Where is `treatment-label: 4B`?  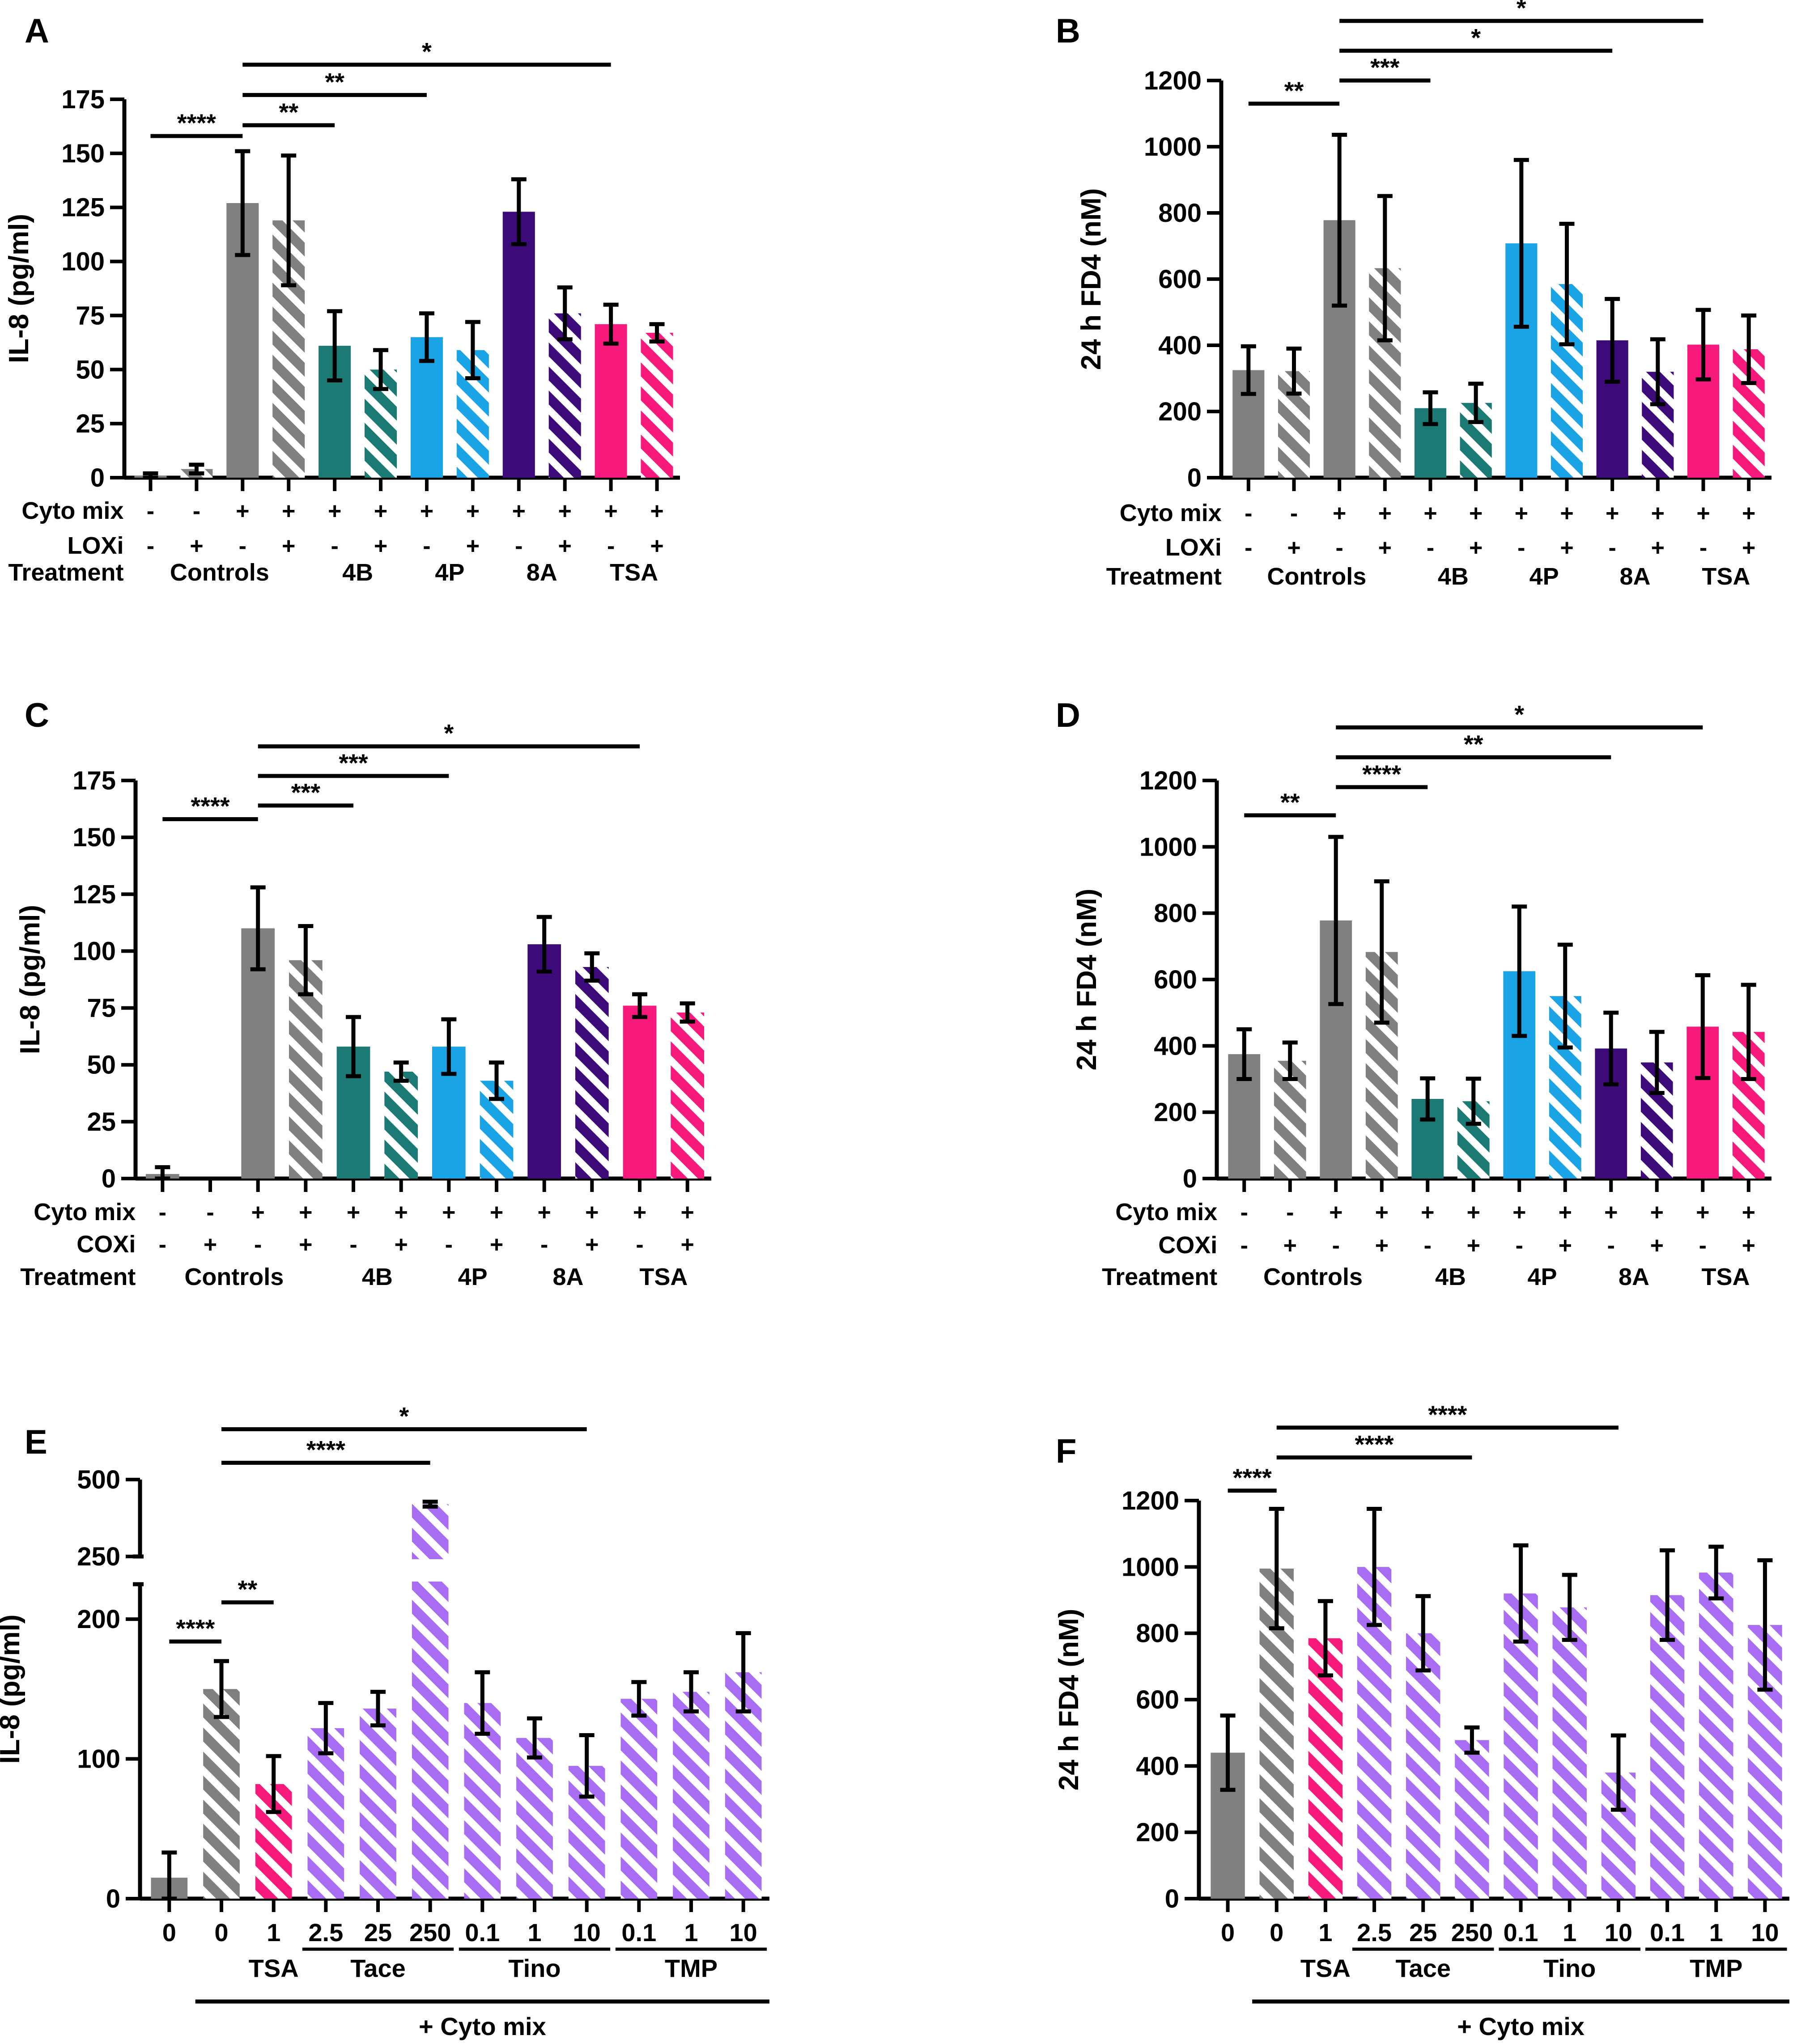
treatment-label: 4B is located at coordinates (377, 1277).